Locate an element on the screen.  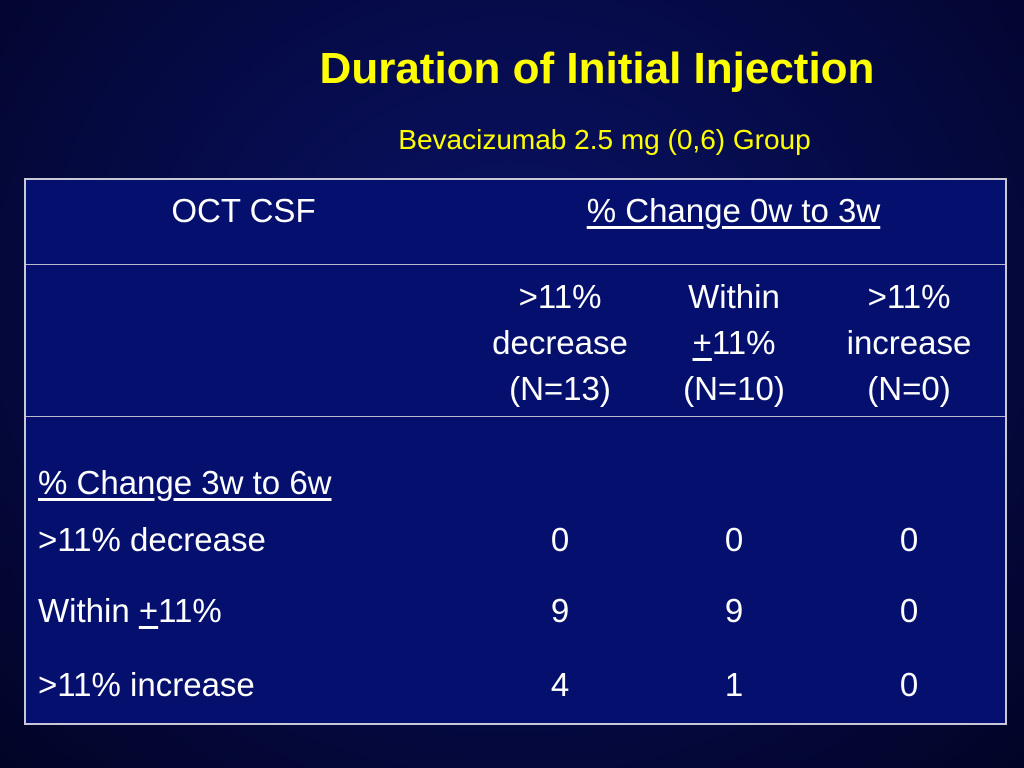
row-label-decrease: >11% decrease is located at coordinates (152, 539).